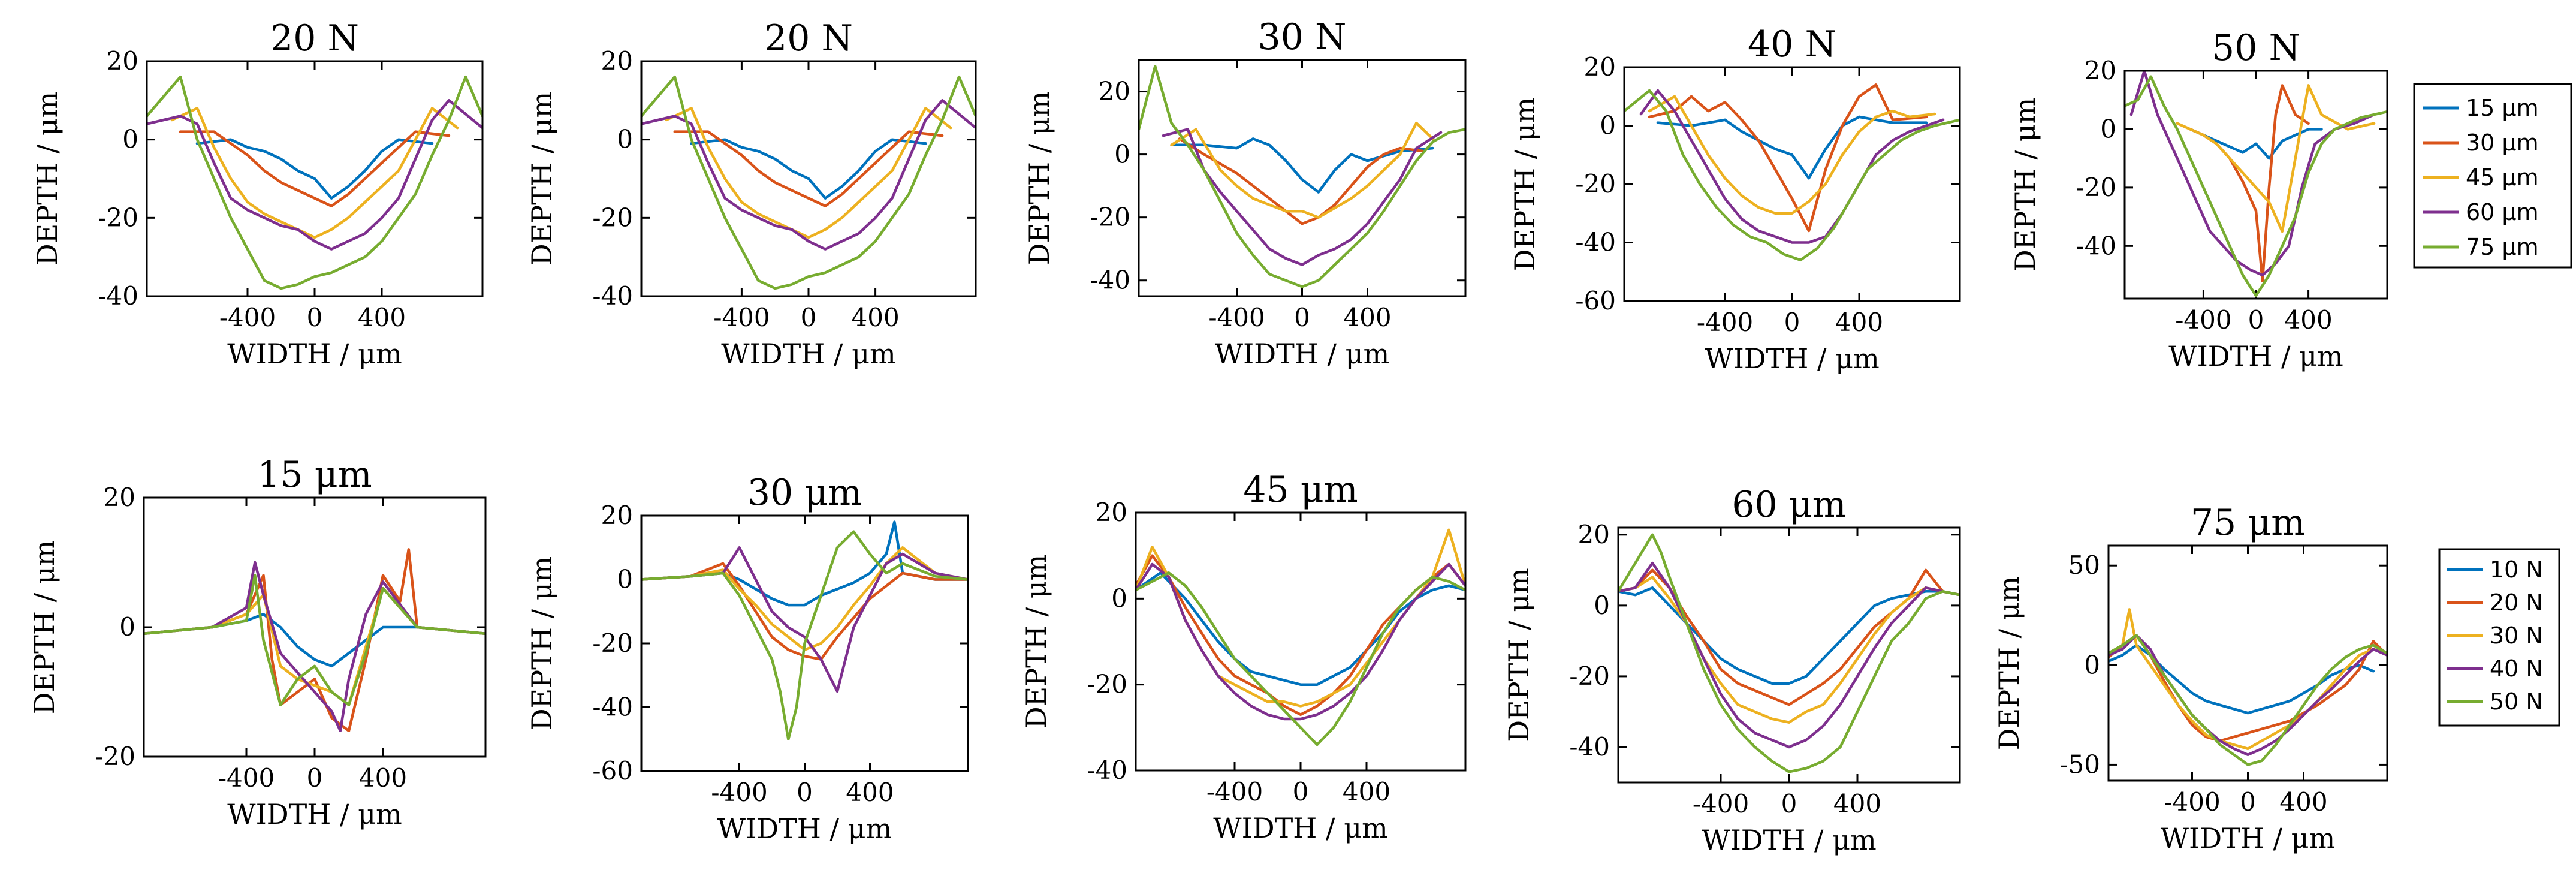 Image resolution: width=2576 pixels, height=885 pixels. I want to click on y-tick-label: -60, so click(1596, 300).